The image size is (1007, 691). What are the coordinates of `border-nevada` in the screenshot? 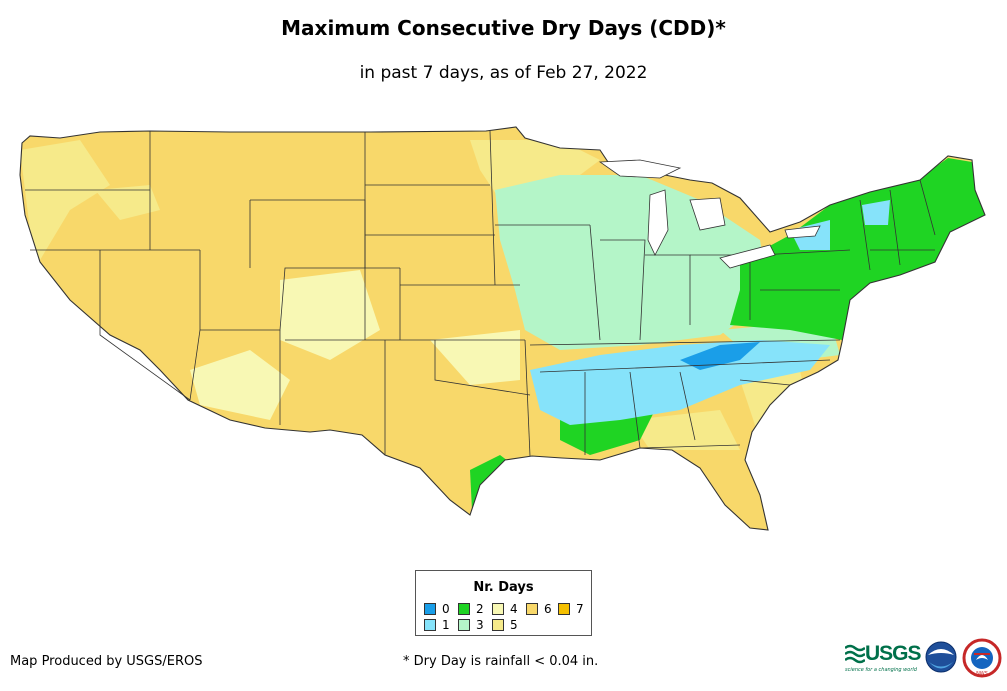 It's located at (145, 325).